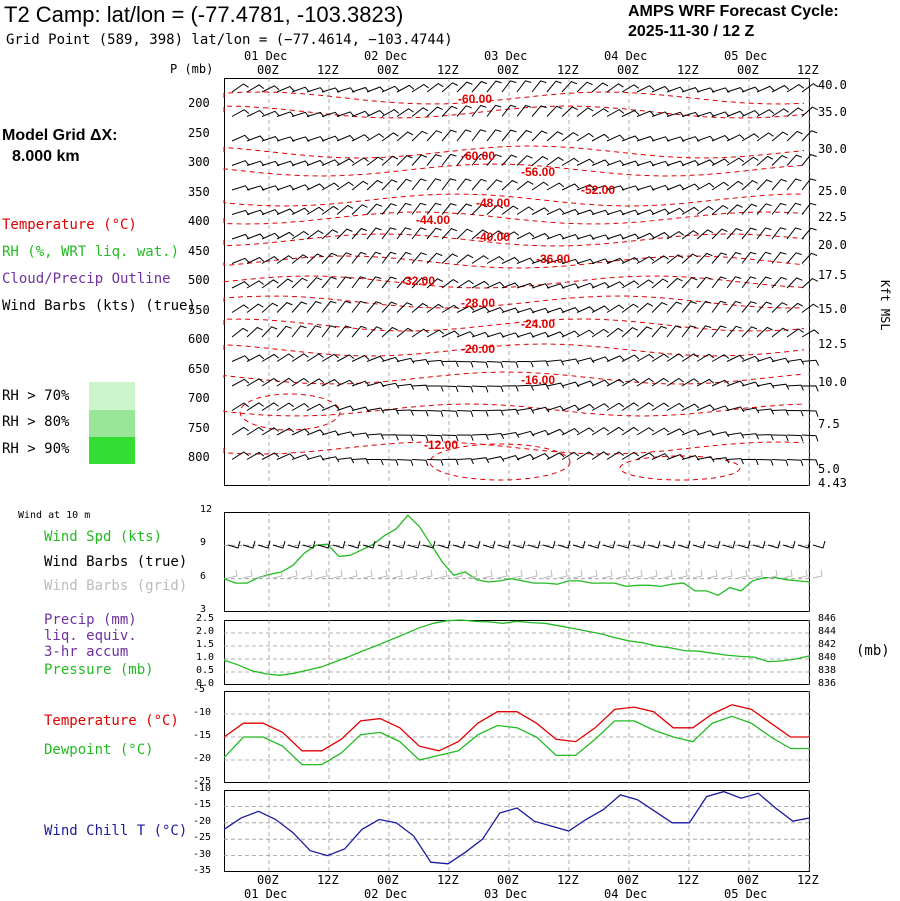  I want to click on temperature-line, so click(516, 728).